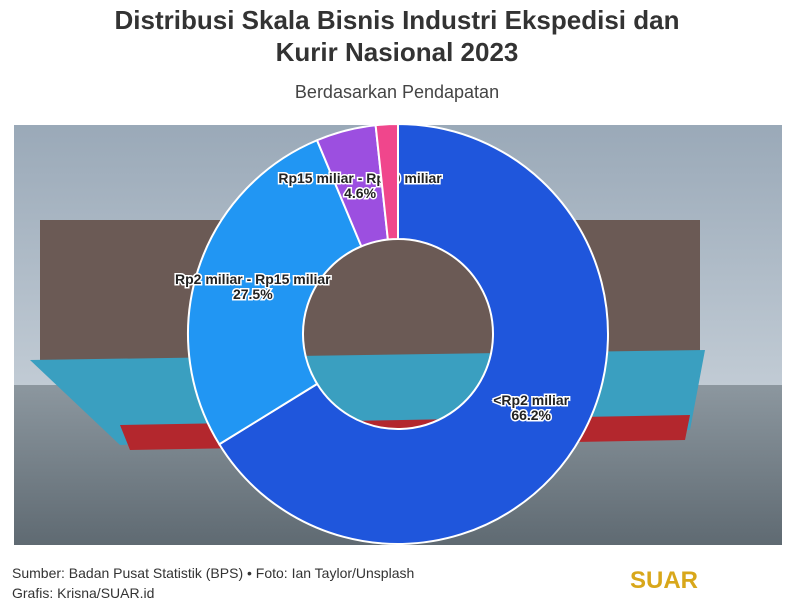  Describe the element at coordinates (531, 415) in the screenshot. I see `slice-value: 66.2%` at that location.